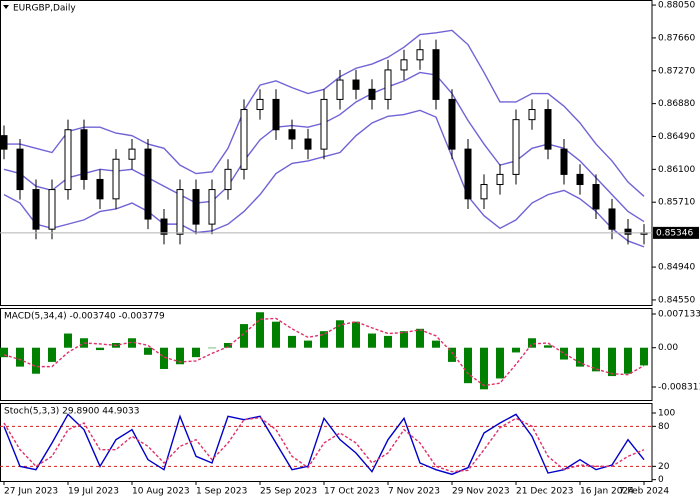  Describe the element at coordinates (676, 71) in the screenshot. I see `y-tick-label: 0.87270` at that location.